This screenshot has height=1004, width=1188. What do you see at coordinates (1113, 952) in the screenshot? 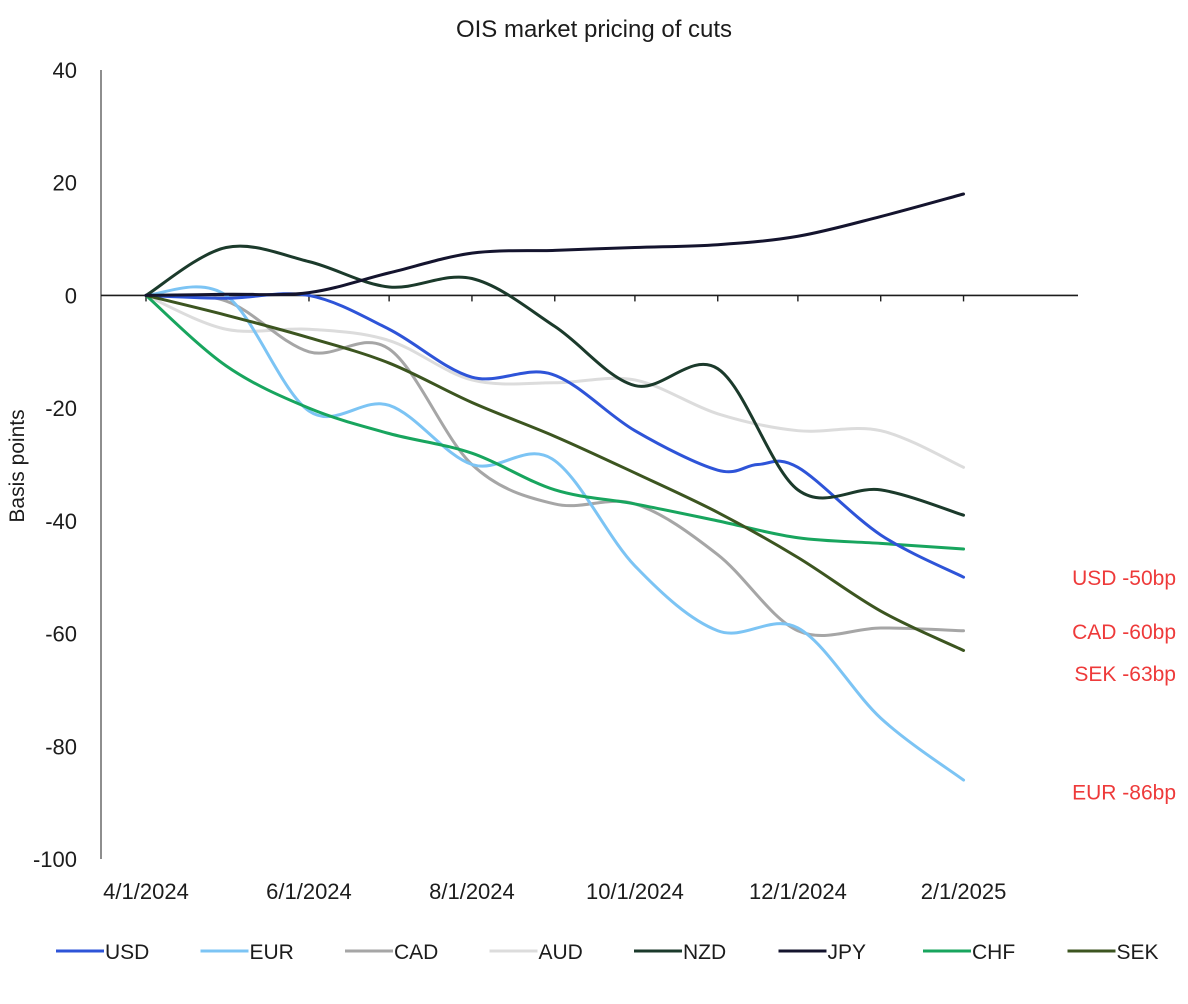
I see `legend-item-sek: SEK` at bounding box center [1113, 952].